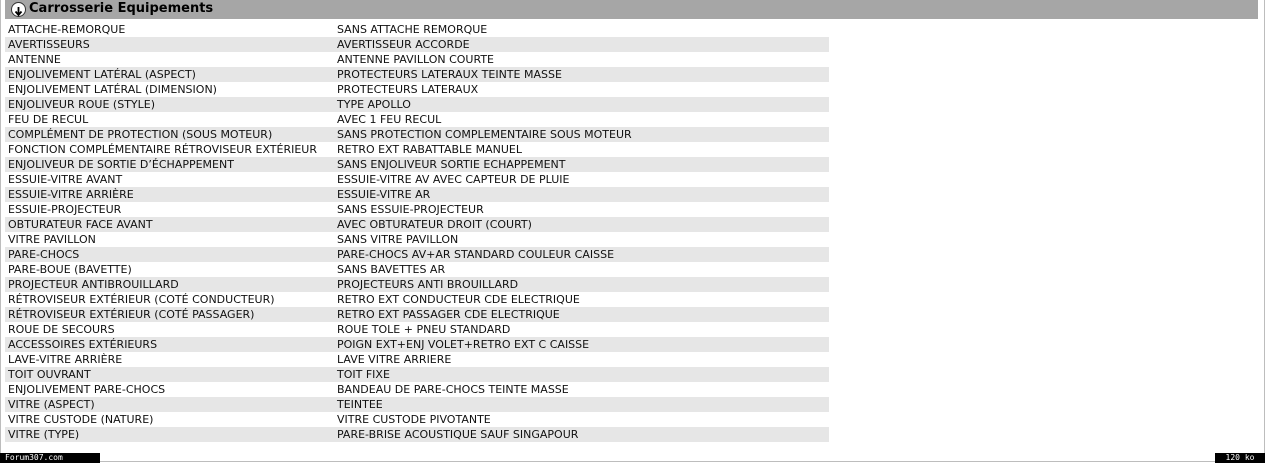  I want to click on section-header: Carrosserie Equipements, so click(631, 9).